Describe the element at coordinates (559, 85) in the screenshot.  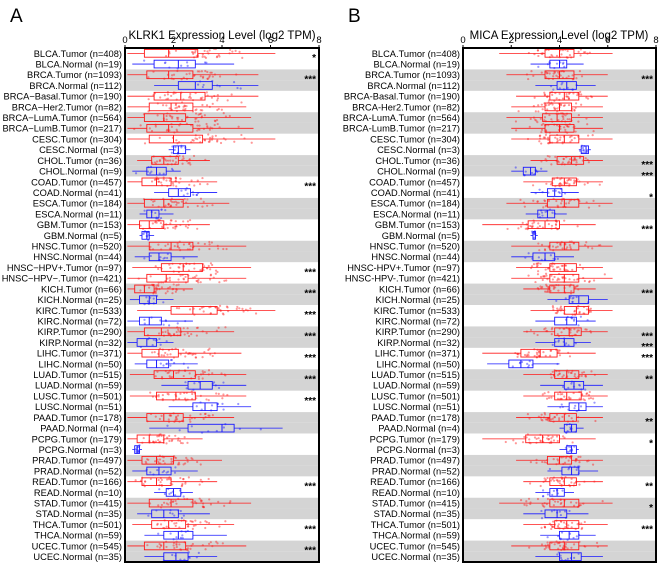
I see `row-band` at that location.